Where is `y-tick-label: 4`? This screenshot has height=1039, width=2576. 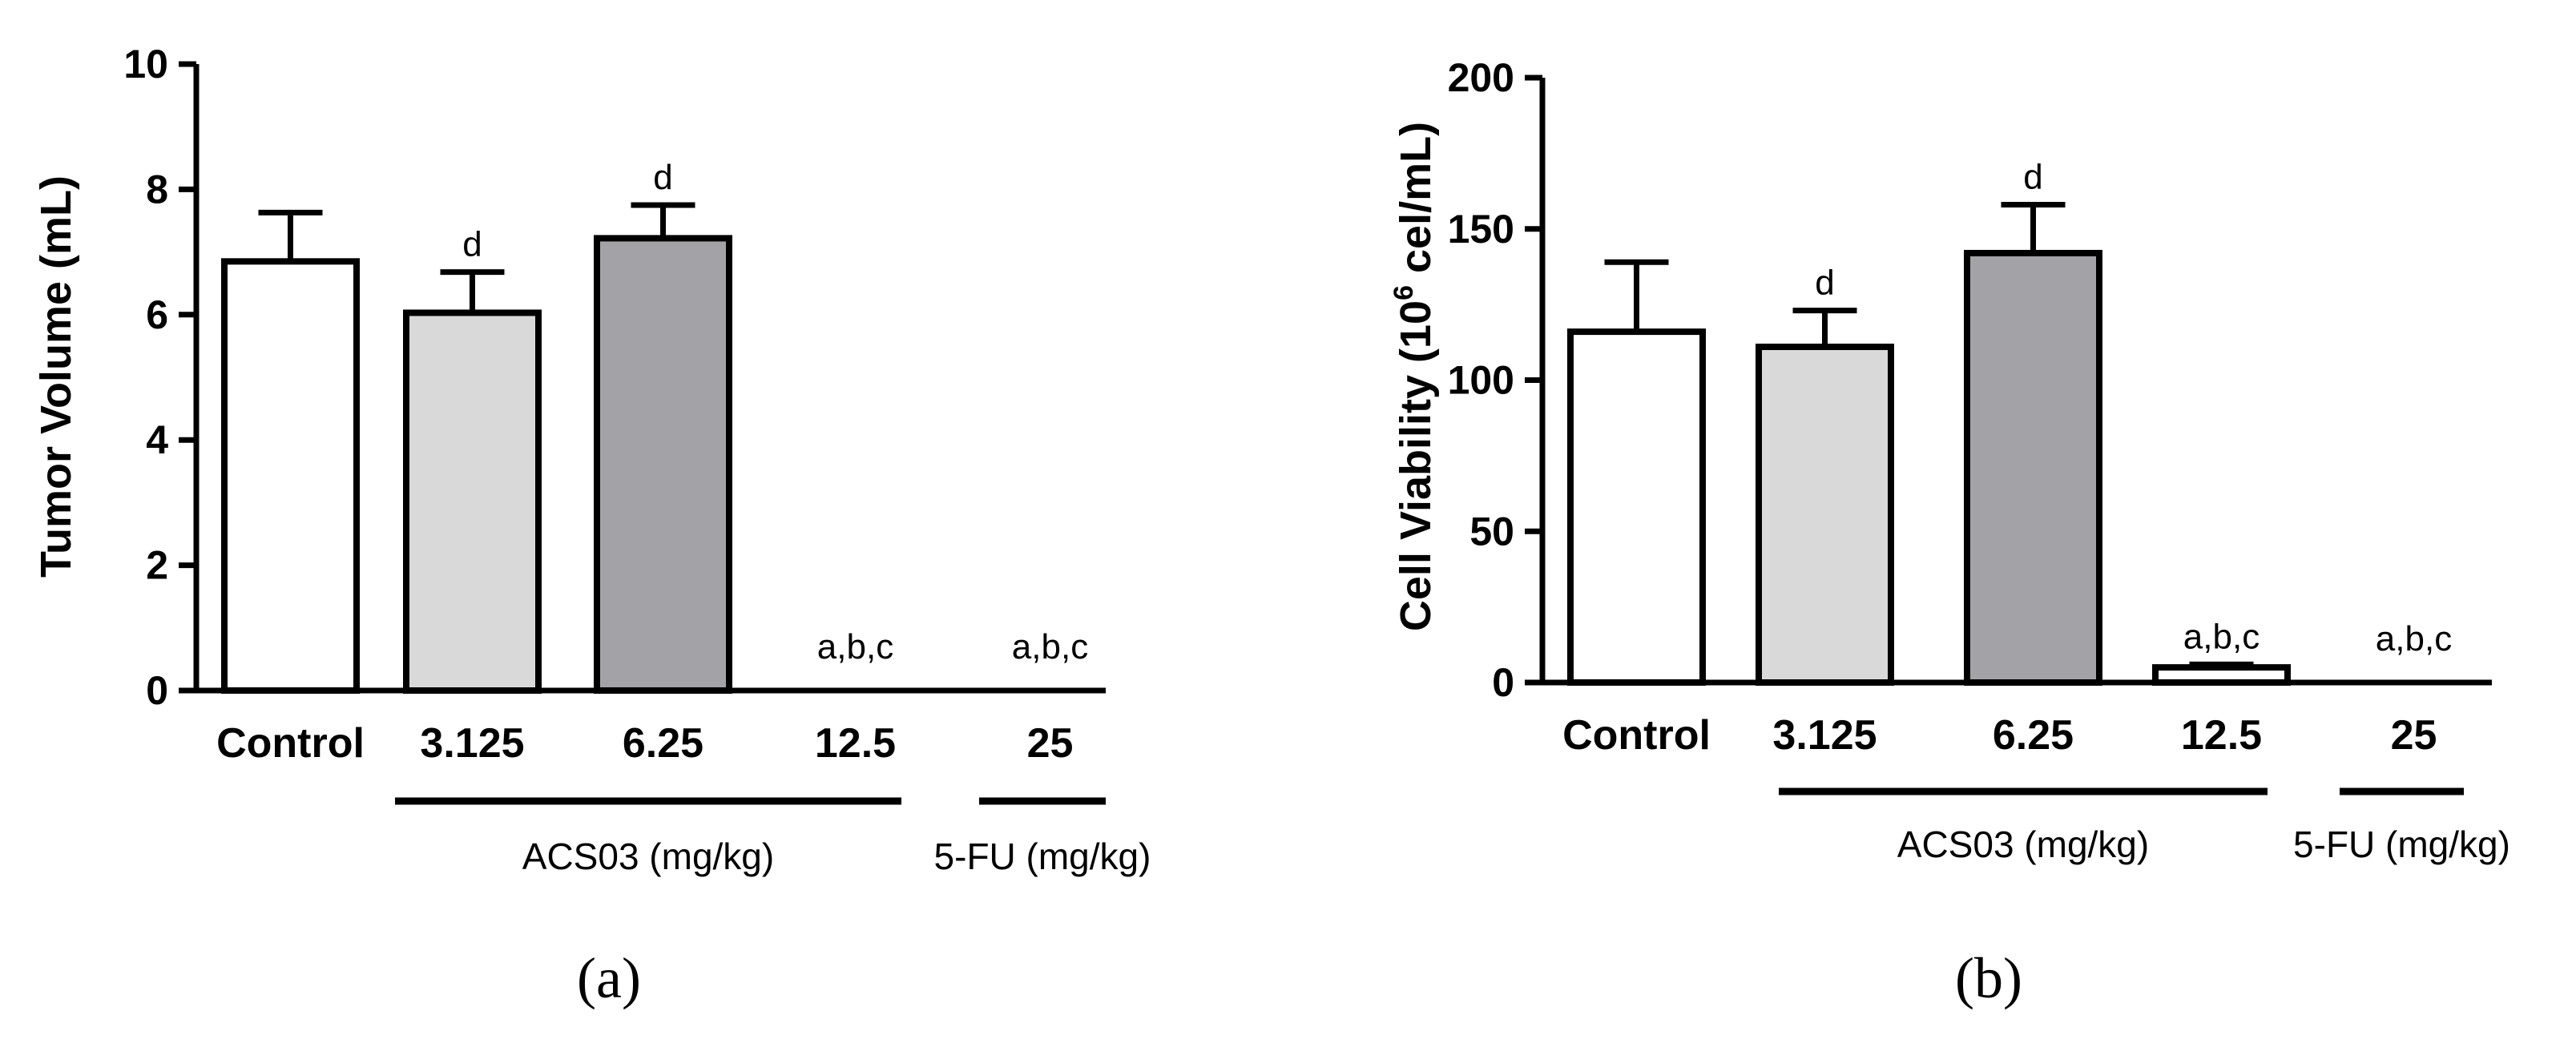 y-tick-label: 4 is located at coordinates (157, 440).